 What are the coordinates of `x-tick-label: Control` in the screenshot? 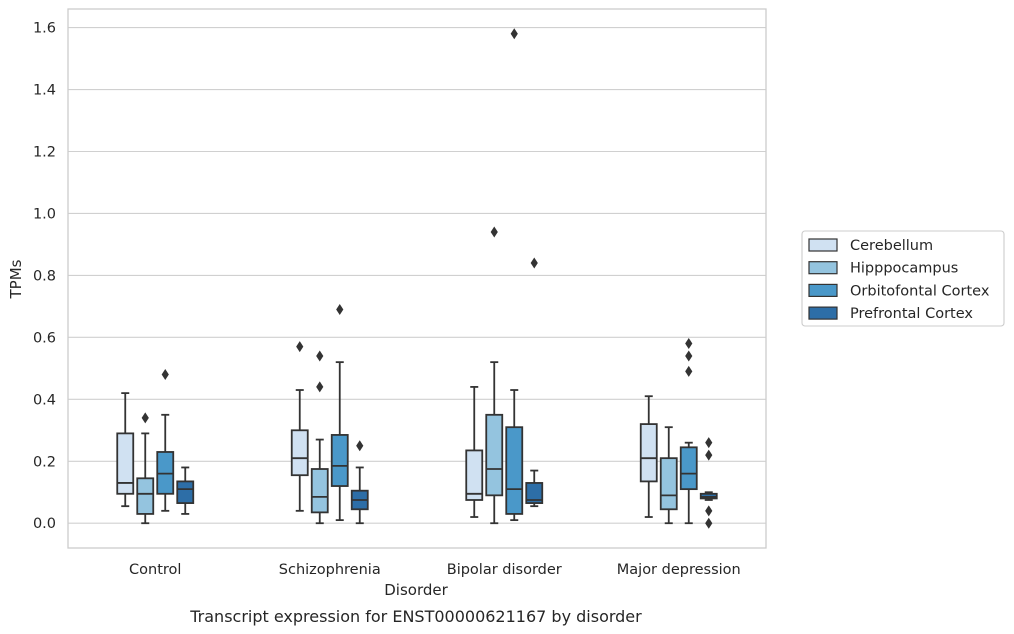 It's located at (155, 570).